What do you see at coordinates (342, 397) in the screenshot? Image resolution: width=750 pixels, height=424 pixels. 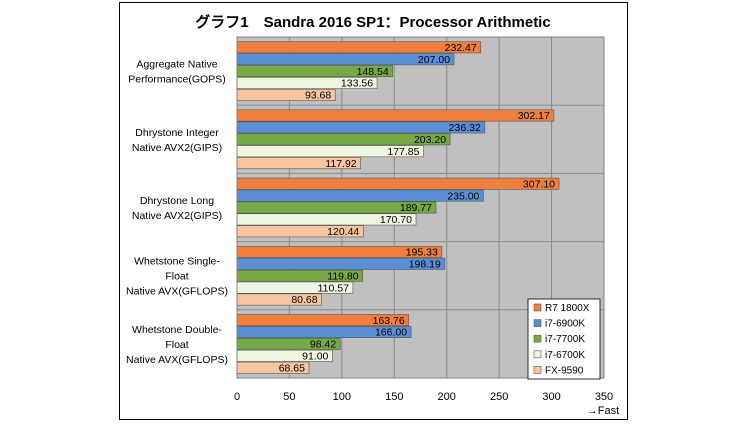 I see `x-tick-label: 100` at bounding box center [342, 397].